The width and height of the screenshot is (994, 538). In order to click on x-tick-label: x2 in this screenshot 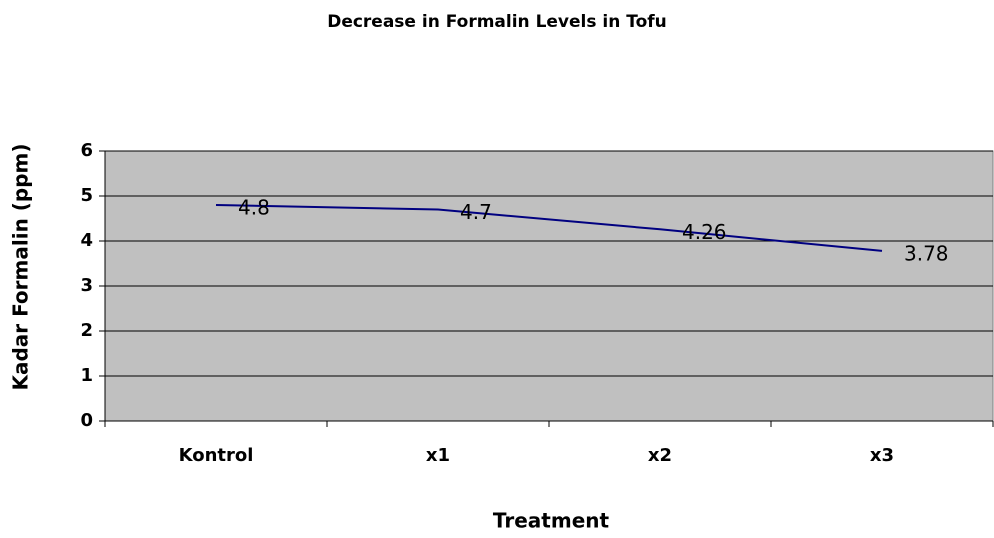, I will do `click(660, 455)`.